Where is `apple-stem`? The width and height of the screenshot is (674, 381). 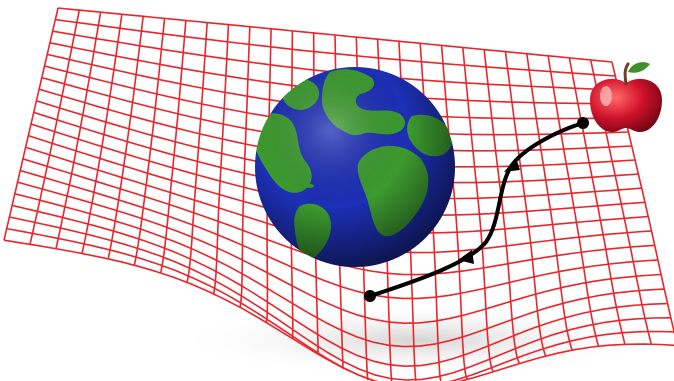
apple-stem is located at coordinates (626, 74).